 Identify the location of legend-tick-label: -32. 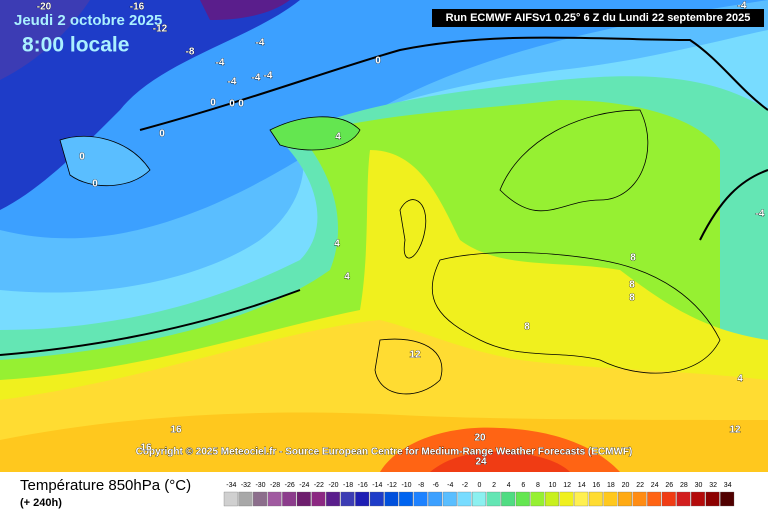
(246, 485).